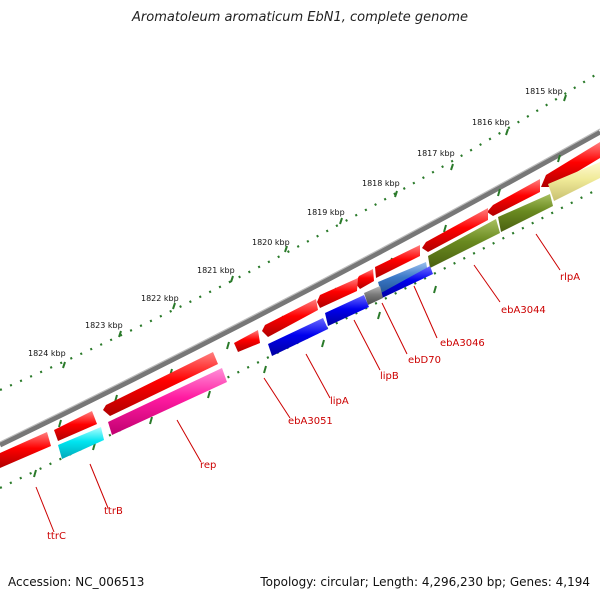  I want to click on gene-label: ebA3044, so click(523, 310).